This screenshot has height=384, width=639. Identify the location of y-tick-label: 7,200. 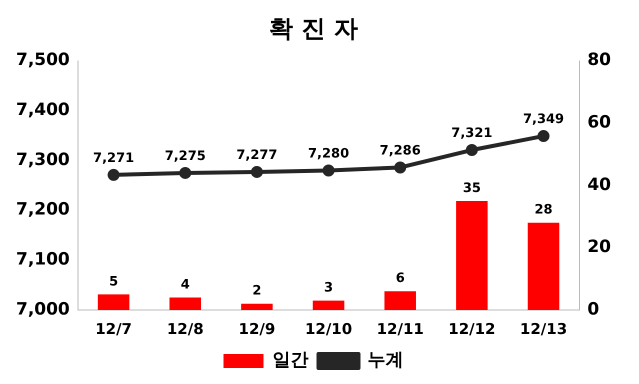
(43, 210).